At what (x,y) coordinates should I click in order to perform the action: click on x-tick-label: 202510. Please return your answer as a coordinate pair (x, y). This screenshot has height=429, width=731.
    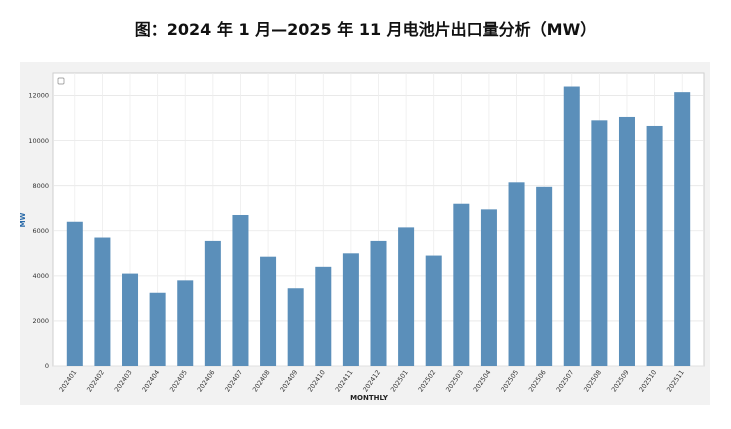
    Looking at the image, I should click on (647, 381).